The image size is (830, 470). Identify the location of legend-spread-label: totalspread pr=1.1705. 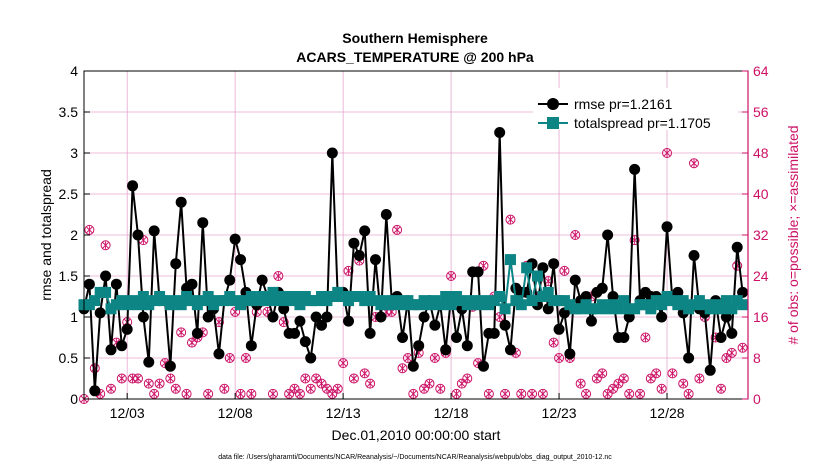
(642, 123).